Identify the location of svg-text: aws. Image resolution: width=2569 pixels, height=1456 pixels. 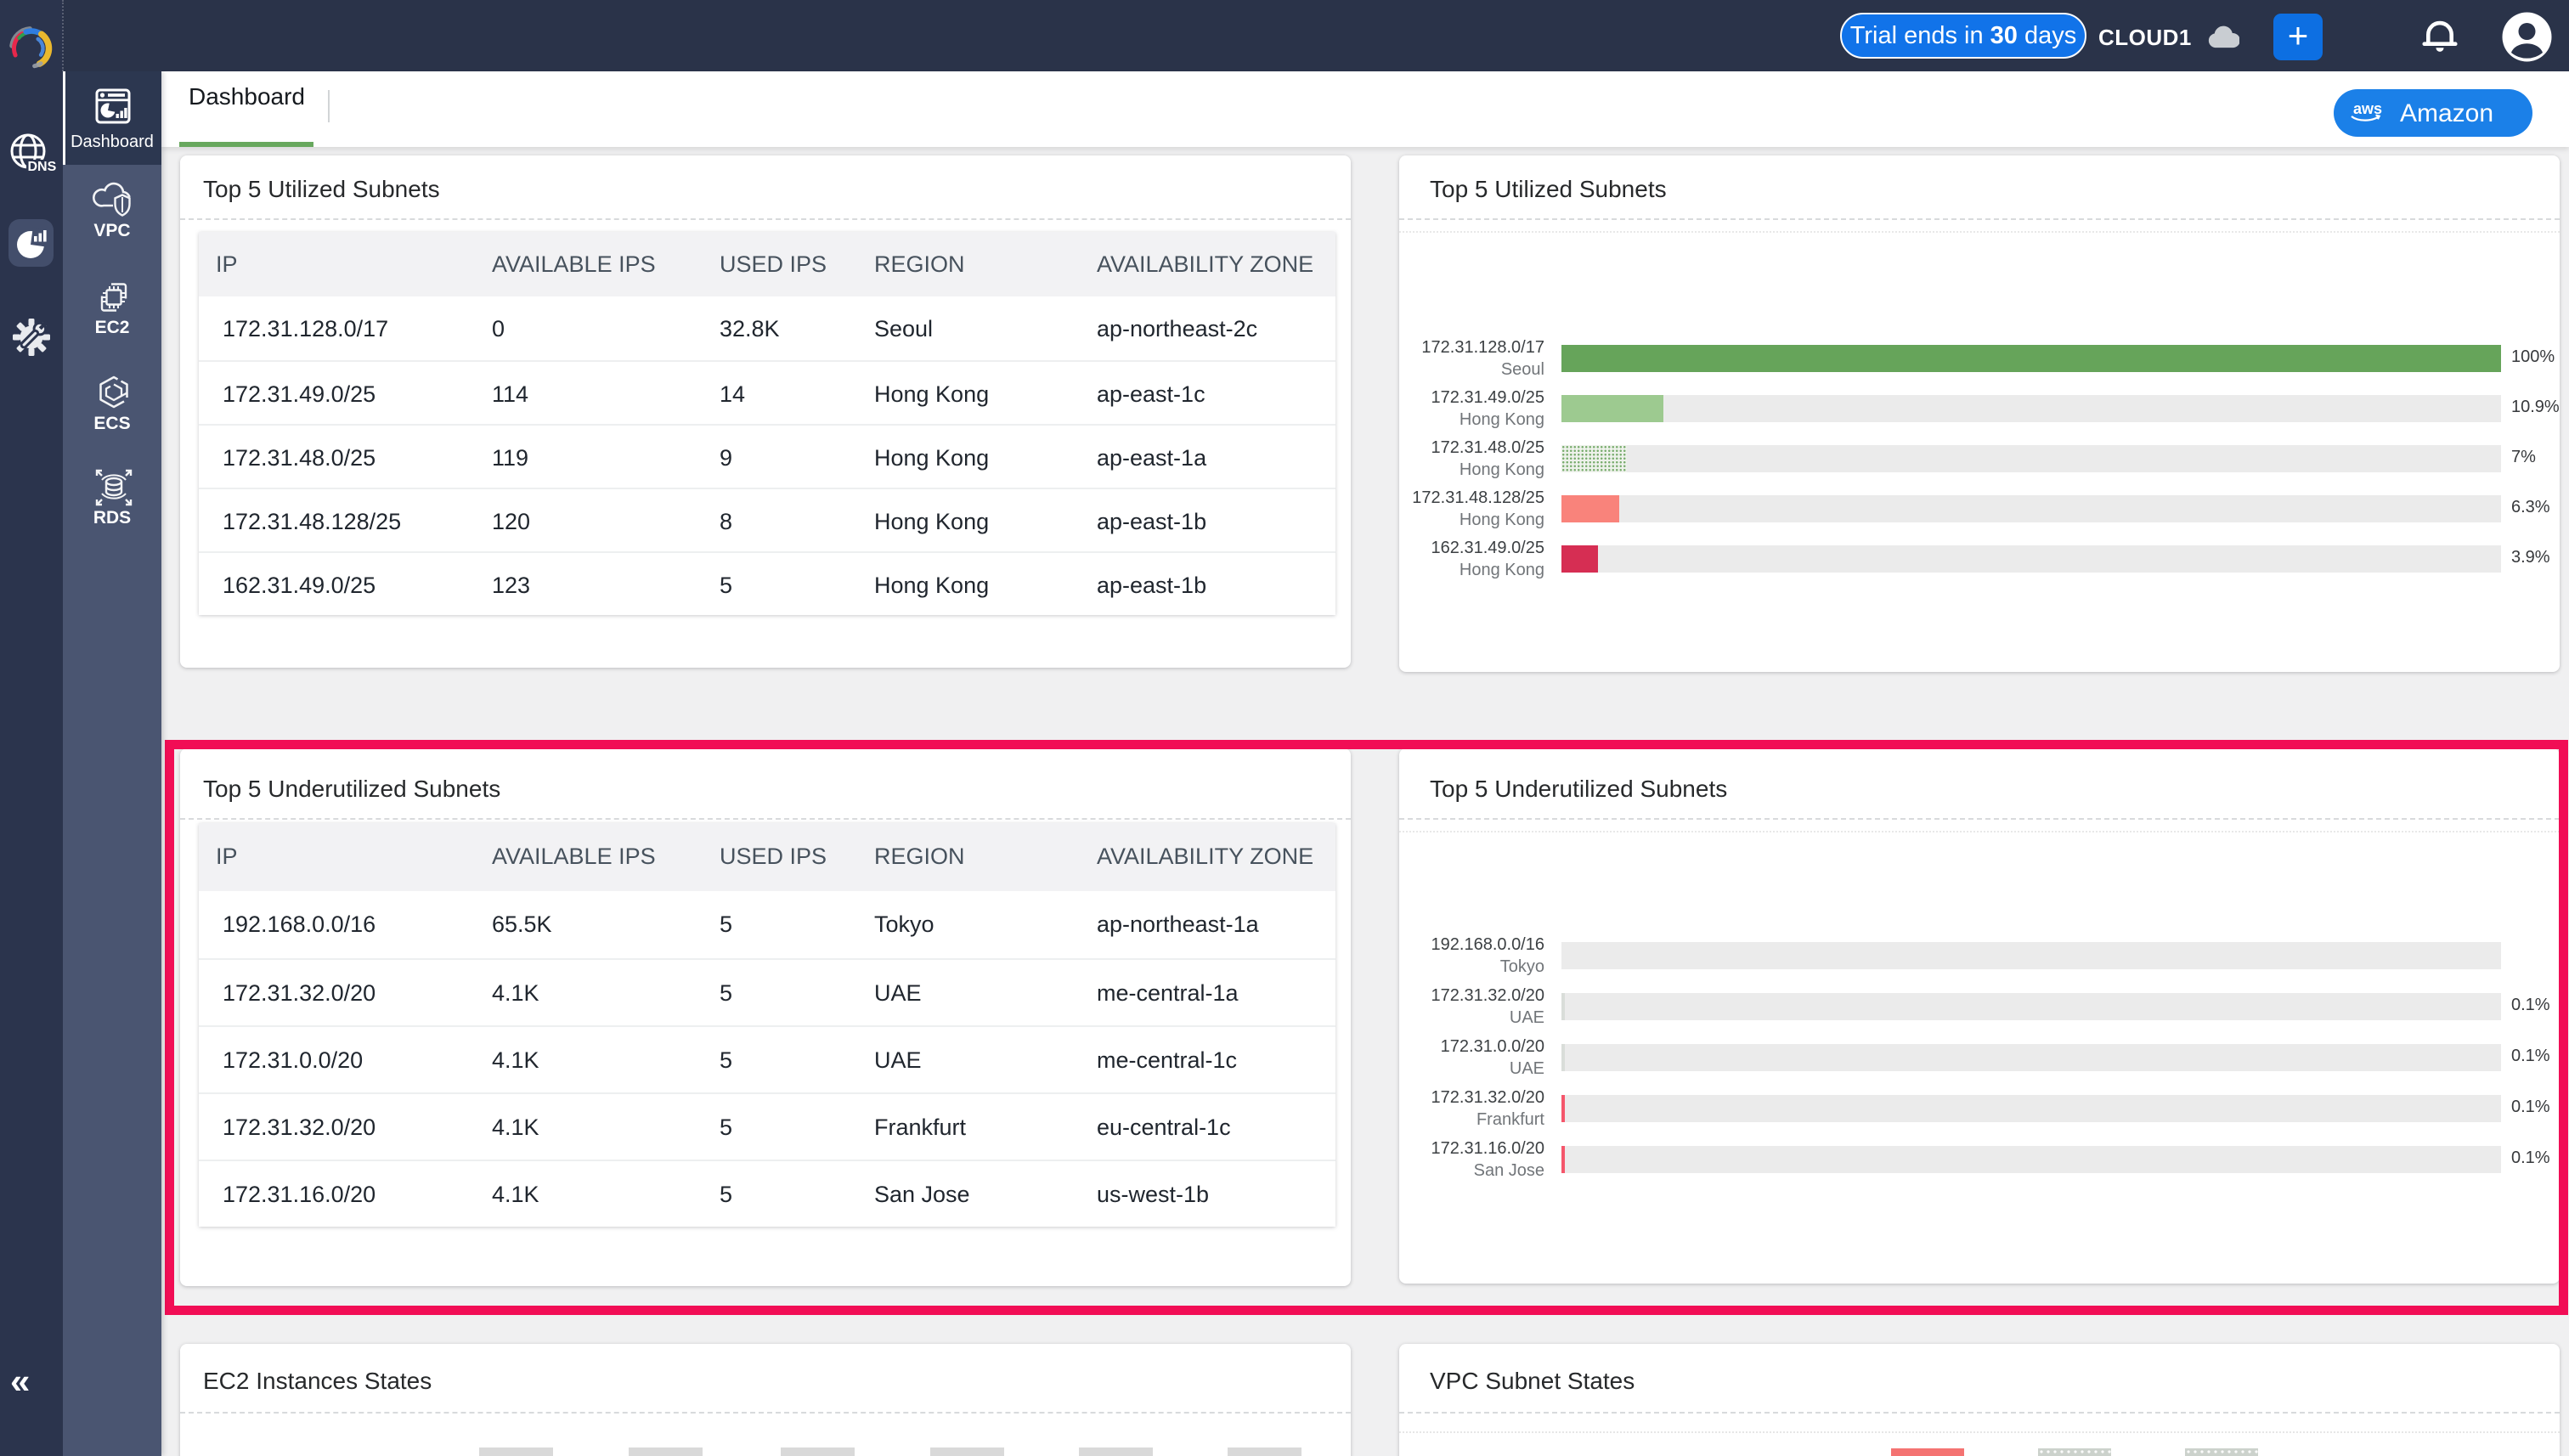
(2368, 109).